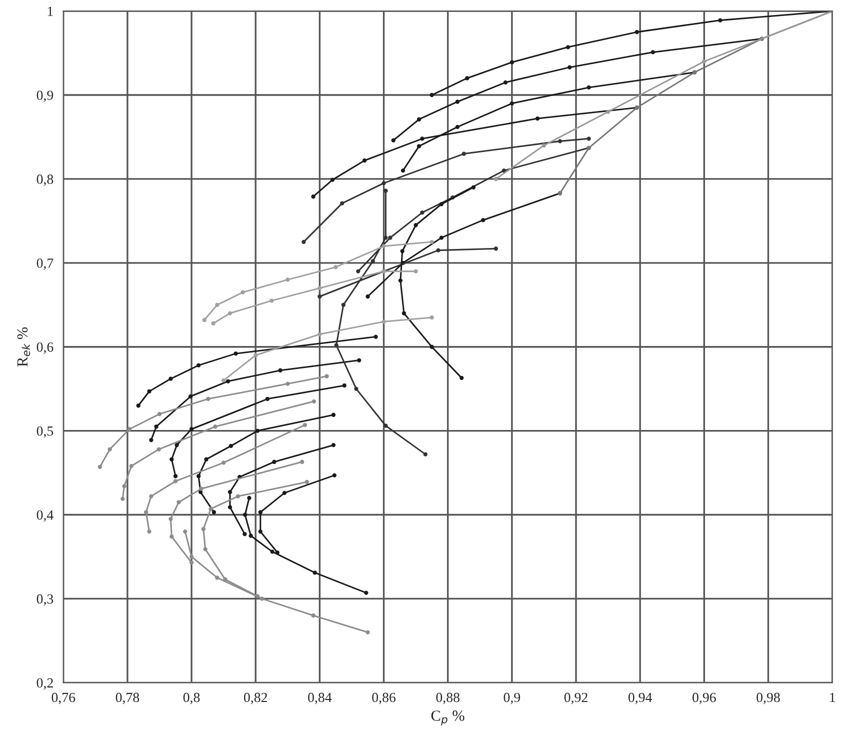 This screenshot has height=738, width=845. What do you see at coordinates (45, 348) in the screenshot?
I see `y-tick-label: 0,6` at bounding box center [45, 348].